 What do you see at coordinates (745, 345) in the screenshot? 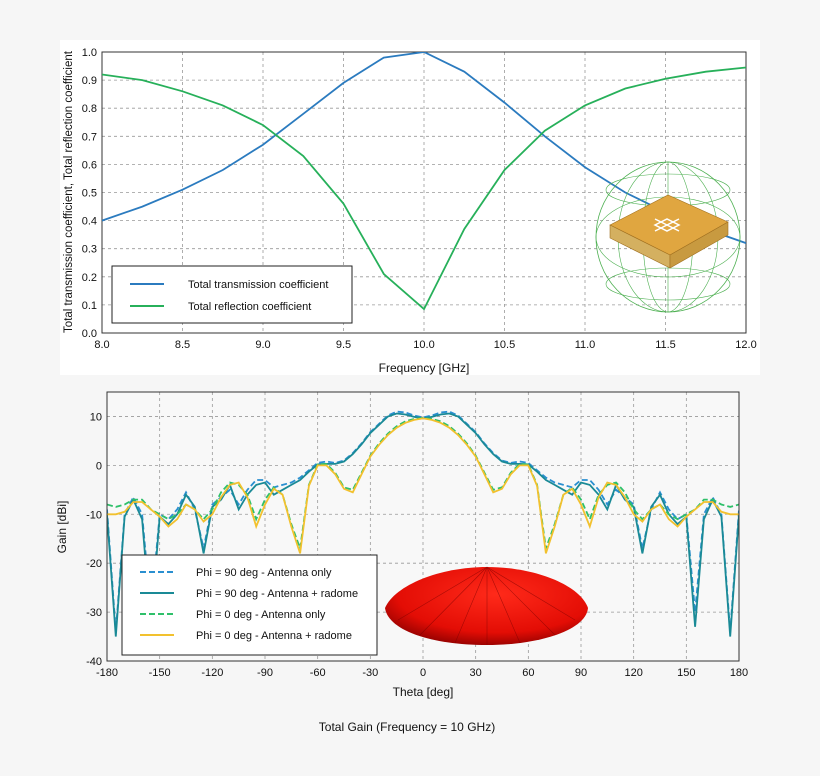
I see `x-tick-label: 12.0` at bounding box center [745, 345].